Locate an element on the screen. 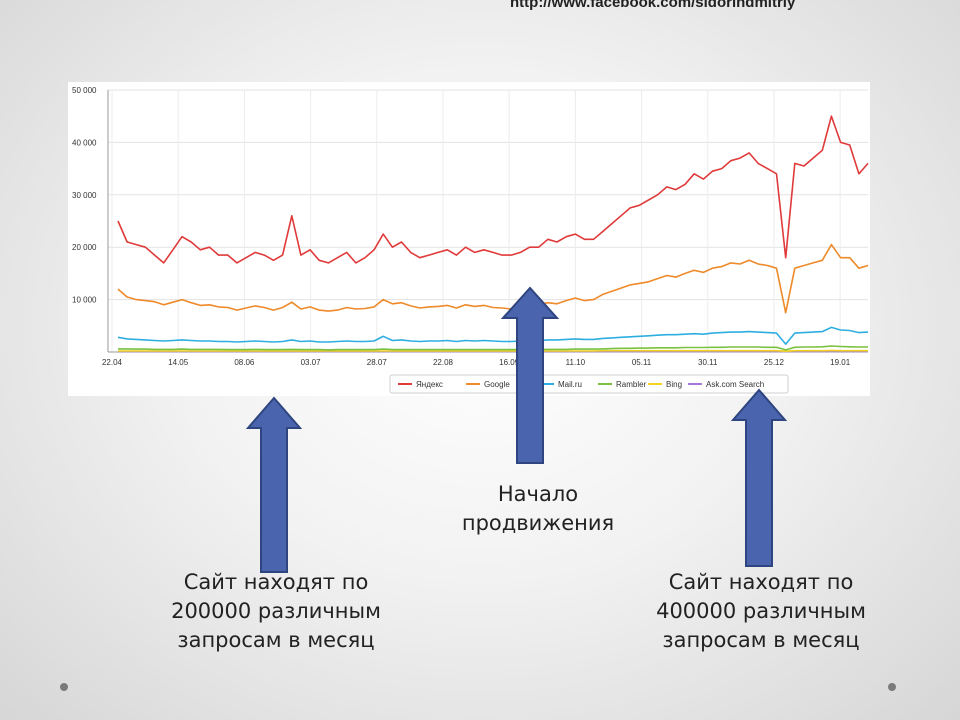 The image size is (960, 720). y-tick-label: 20 000 is located at coordinates (84, 247).